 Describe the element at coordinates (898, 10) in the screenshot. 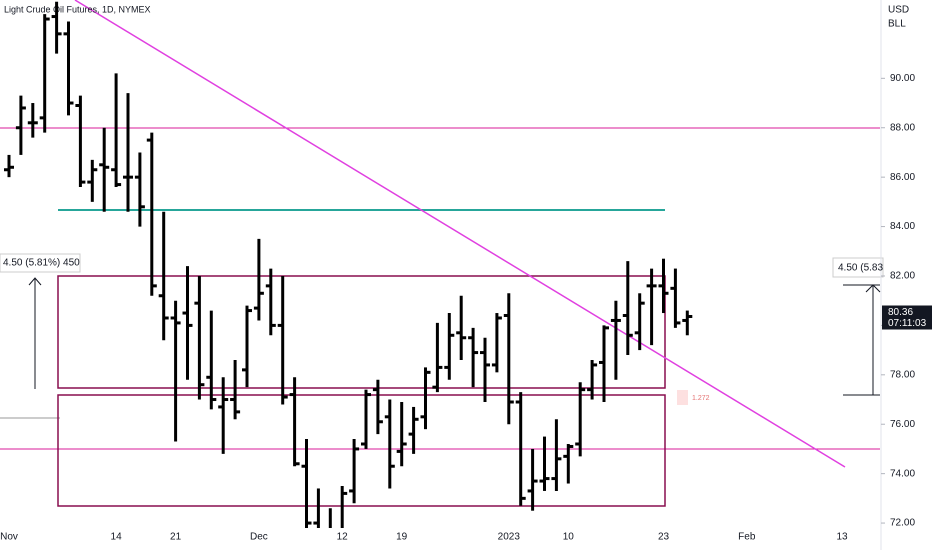

I see `currency: USD` at that location.